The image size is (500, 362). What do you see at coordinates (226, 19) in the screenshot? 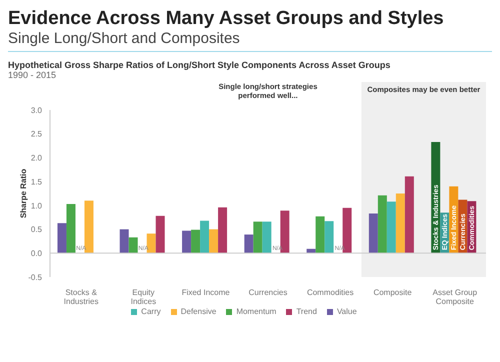
I see `chart-title: Evidence Across Many Asset Groups and Styles` at bounding box center [226, 19].